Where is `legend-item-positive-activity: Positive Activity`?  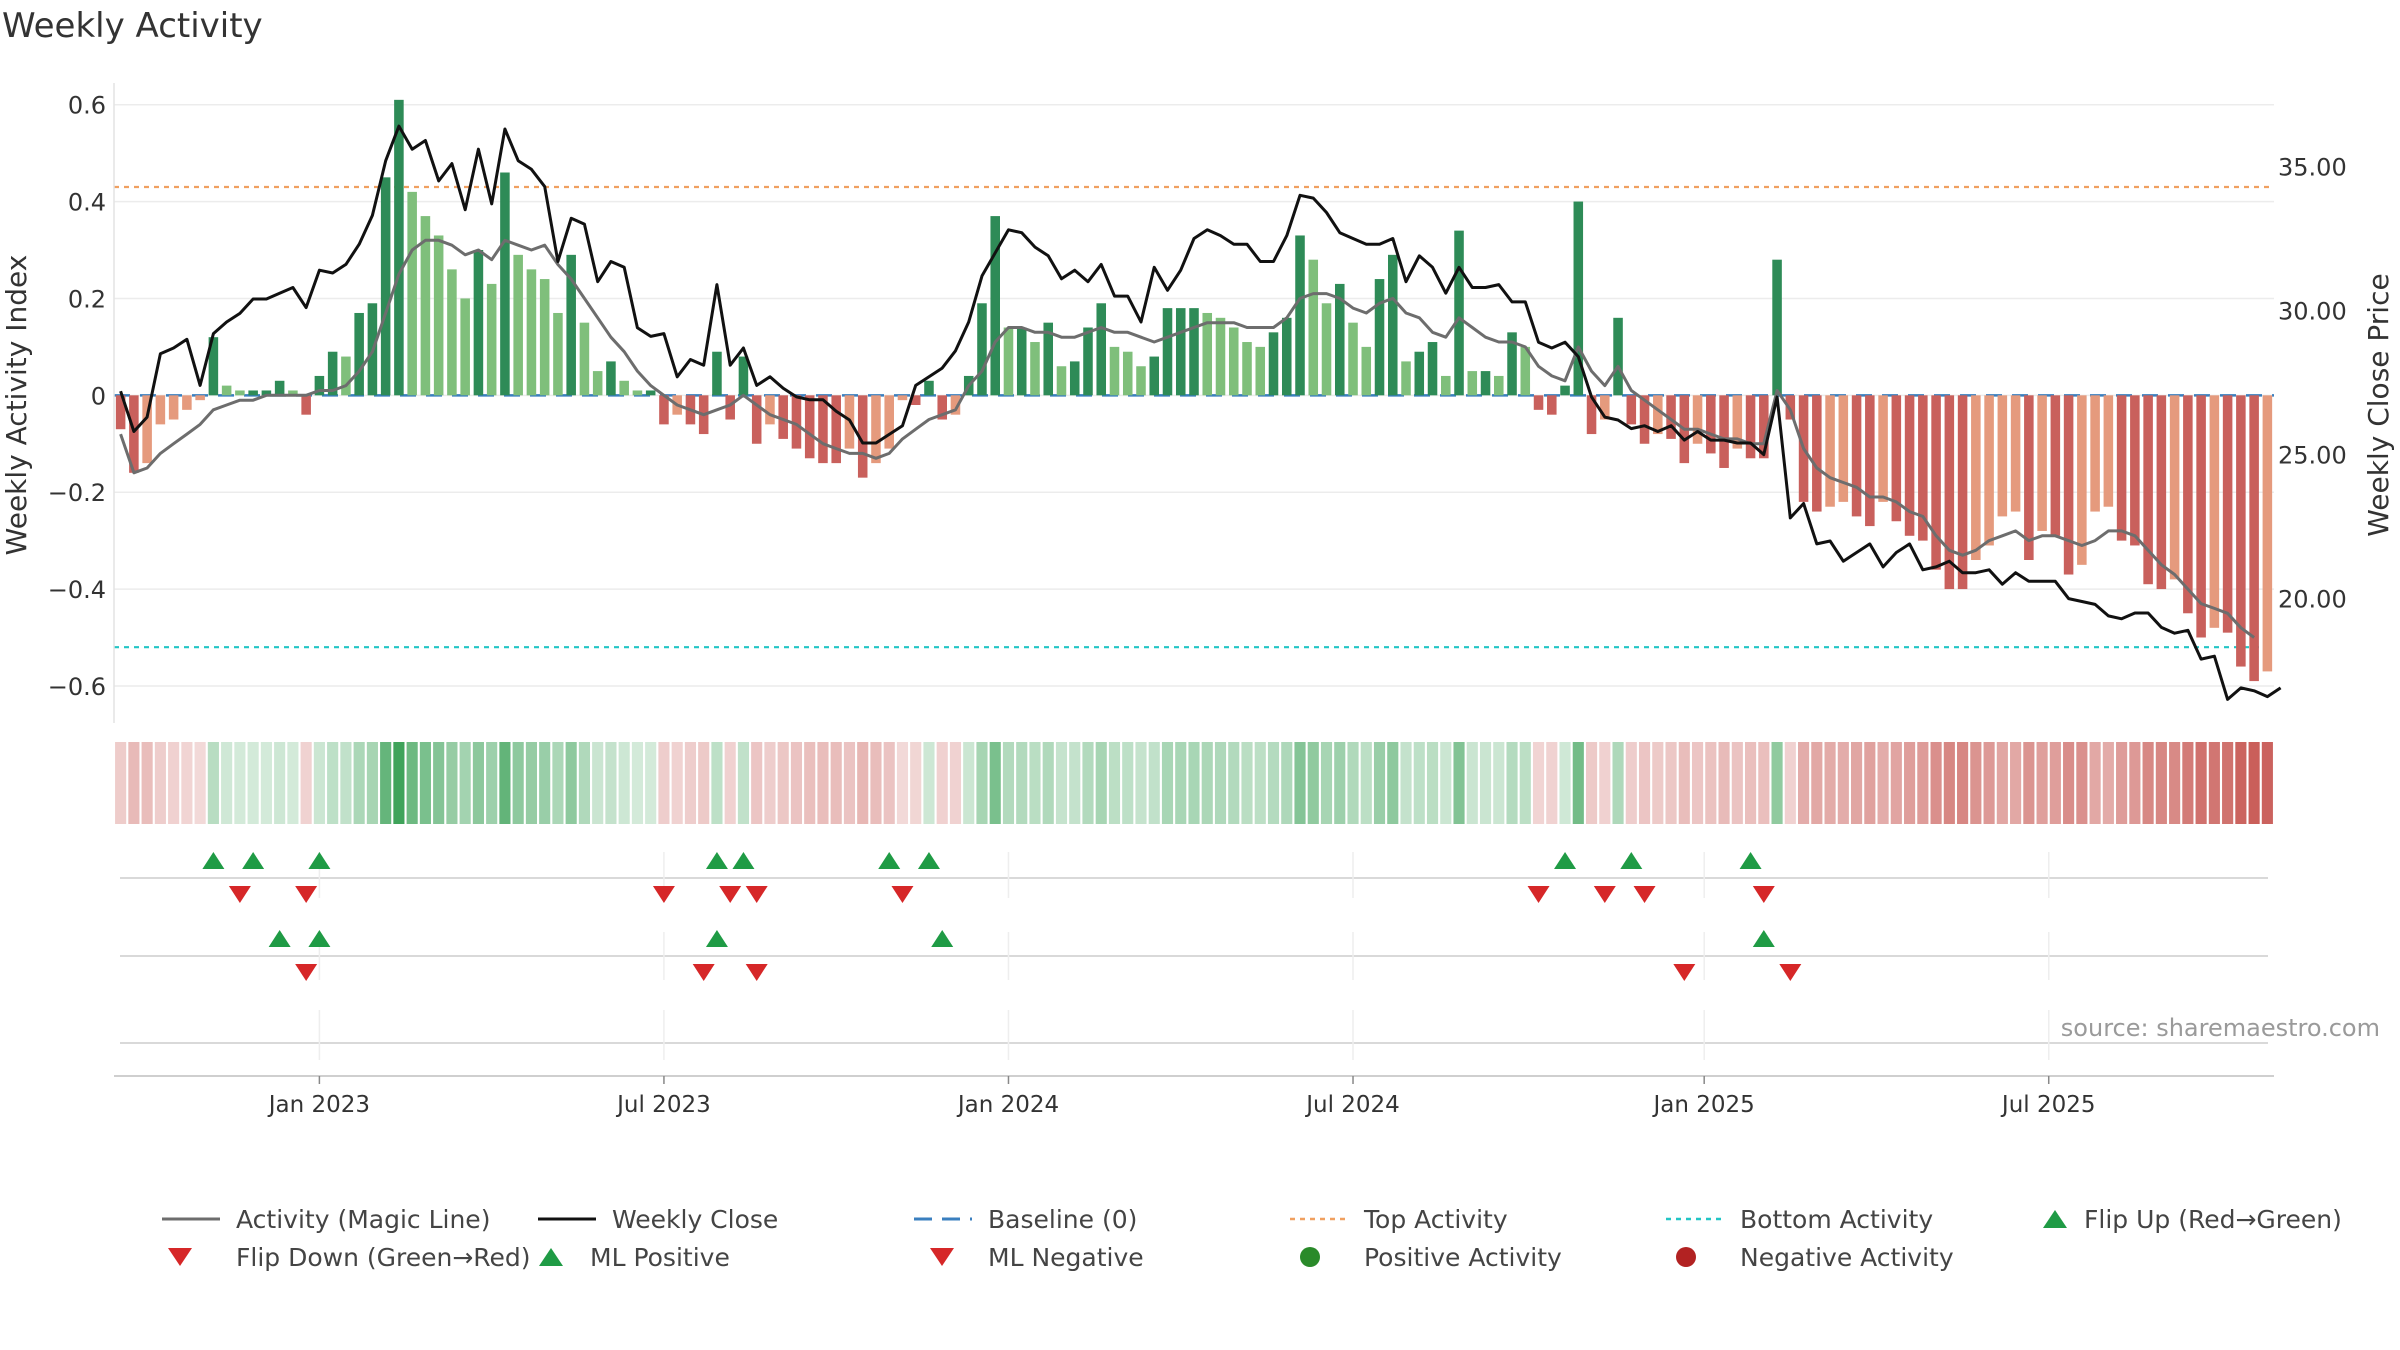
legend-item-positive-activity: Positive Activity is located at coordinates (1476, 1257).